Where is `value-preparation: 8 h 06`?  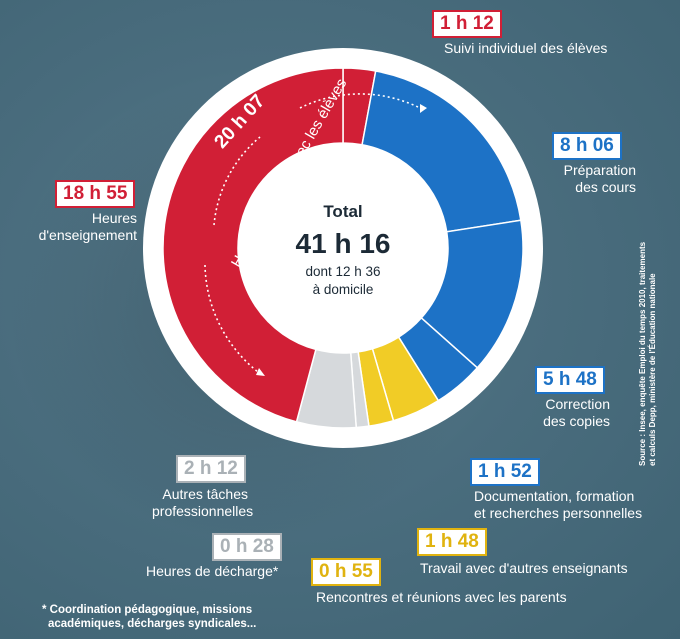 value-preparation: 8 h 06 is located at coordinates (587, 146).